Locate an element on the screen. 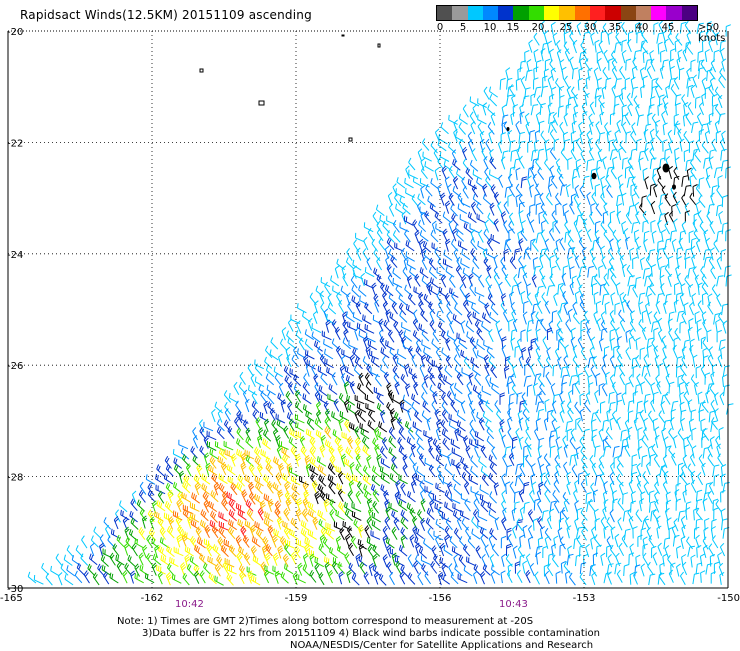 The image size is (740, 651). lon-label: -162 is located at coordinates (152, 598).